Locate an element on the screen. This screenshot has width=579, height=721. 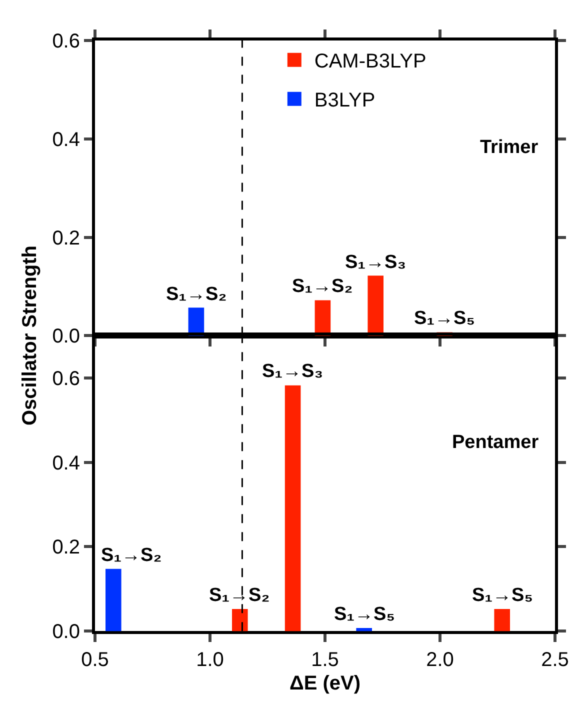
legend-label: CAM-B3LYP is located at coordinates (370, 61).